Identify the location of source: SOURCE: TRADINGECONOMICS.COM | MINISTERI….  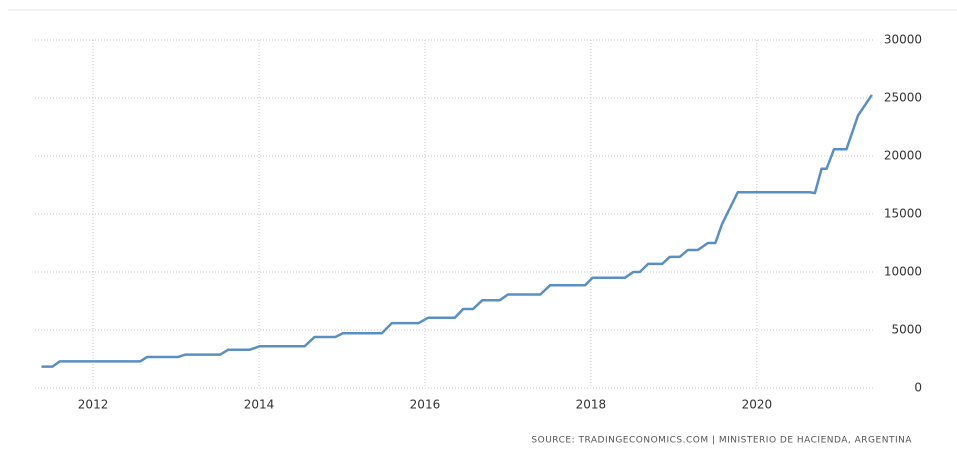
(721, 441).